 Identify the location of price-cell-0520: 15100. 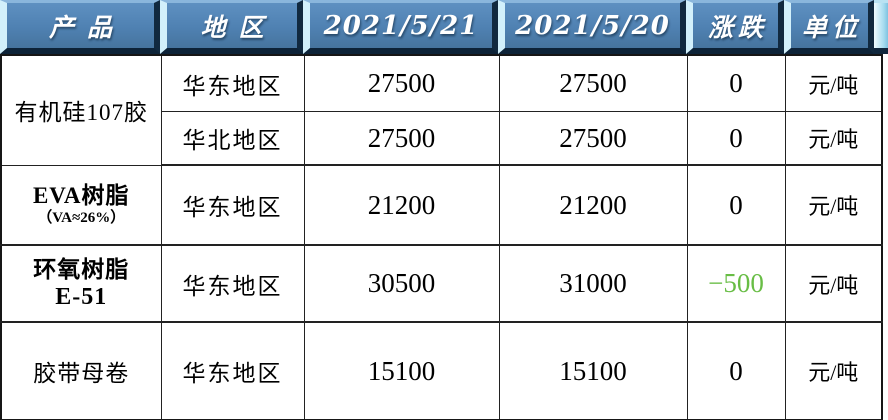
(593, 370).